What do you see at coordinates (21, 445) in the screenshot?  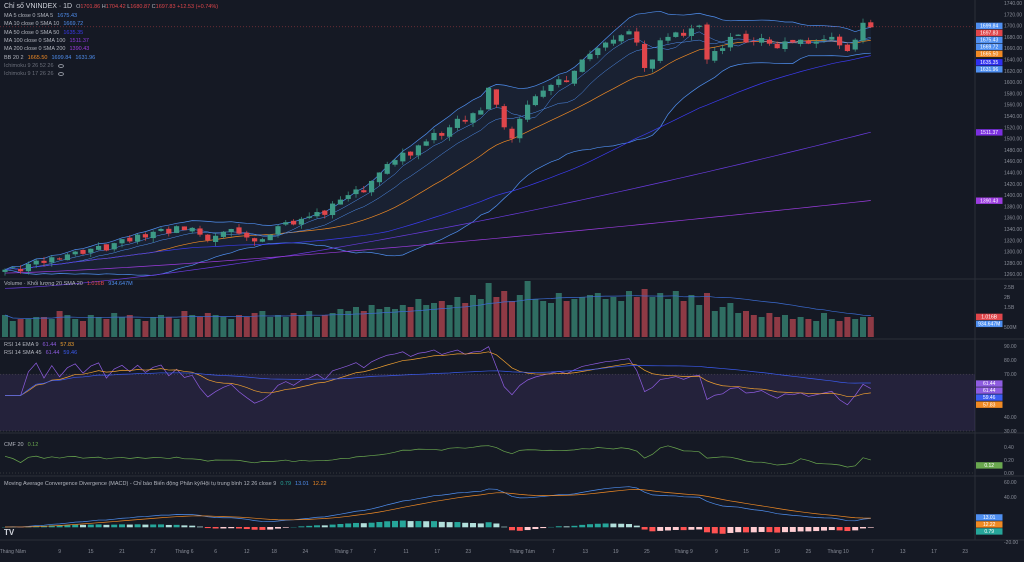 I see `indicator-legend: CMF 20 0.12` at bounding box center [21, 445].